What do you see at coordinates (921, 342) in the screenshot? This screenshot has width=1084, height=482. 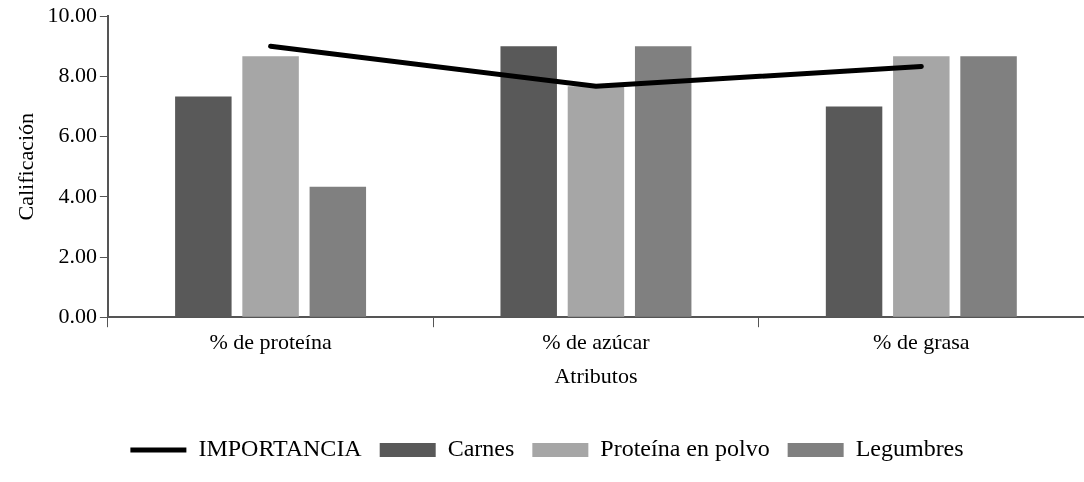 I see `x-tick-label: % de grasa` at bounding box center [921, 342].